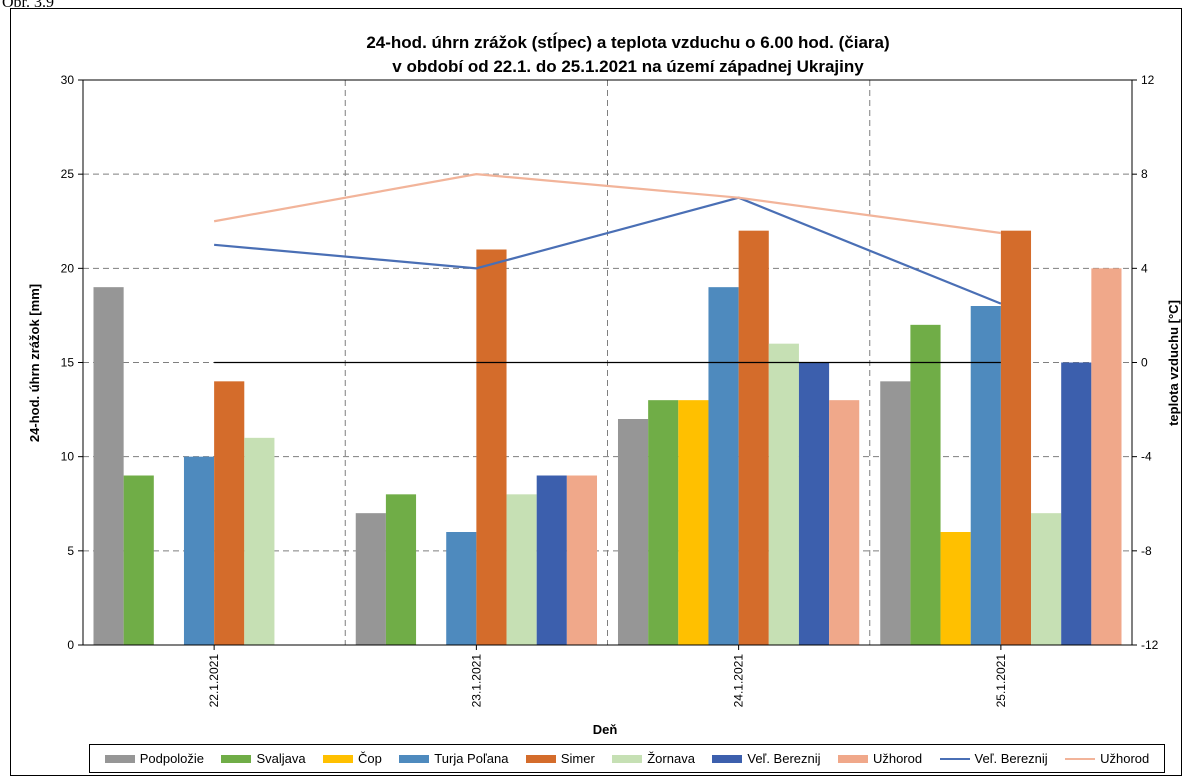  What do you see at coordinates (1150, 645) in the screenshot?
I see `y2-tick-label: -12` at bounding box center [1150, 645].